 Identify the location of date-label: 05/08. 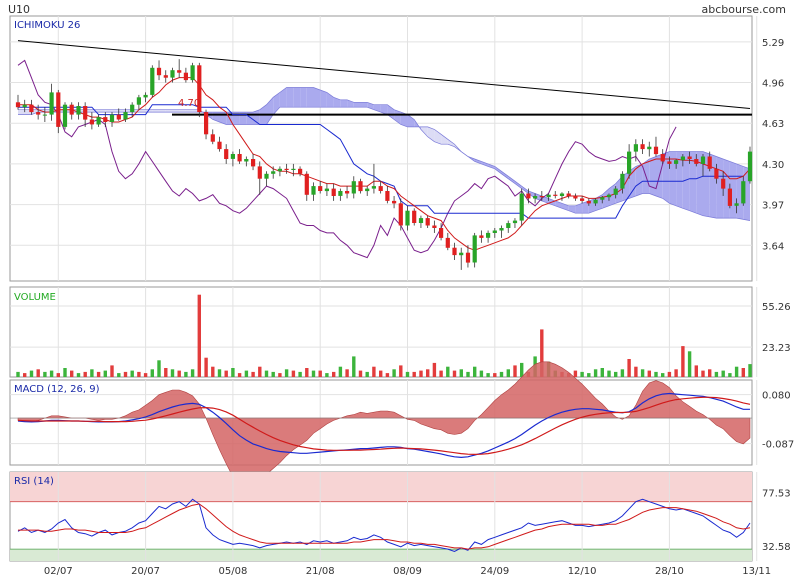
(232, 571).